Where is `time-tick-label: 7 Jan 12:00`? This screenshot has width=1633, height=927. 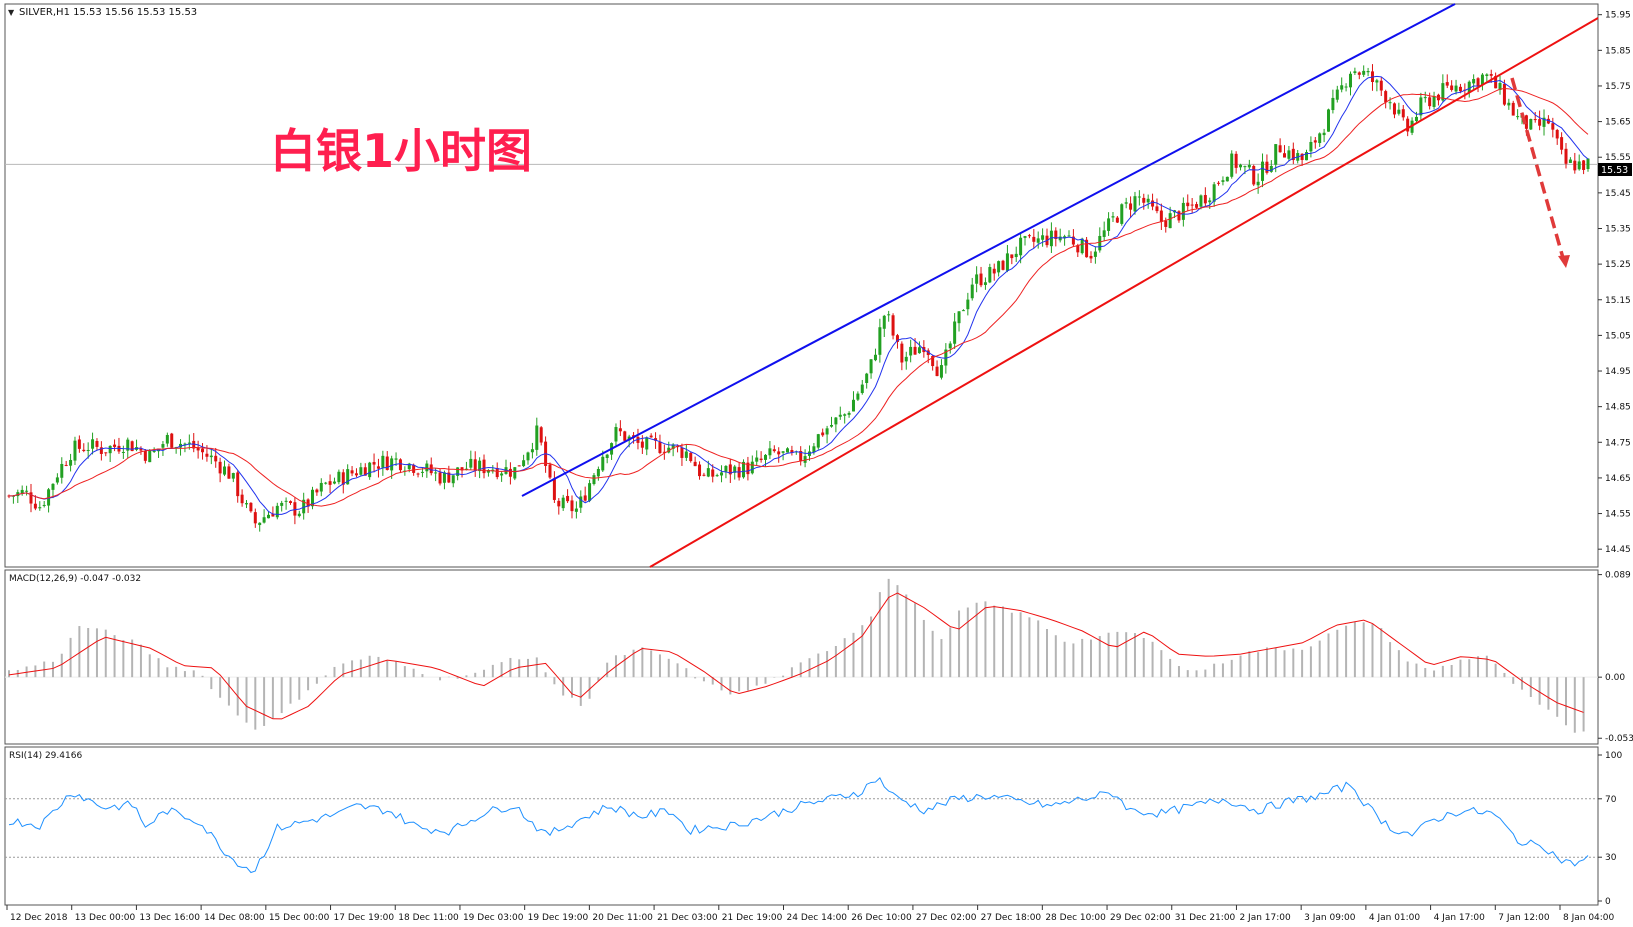 time-tick-label: 7 Jan 12:00 is located at coordinates (1524, 918).